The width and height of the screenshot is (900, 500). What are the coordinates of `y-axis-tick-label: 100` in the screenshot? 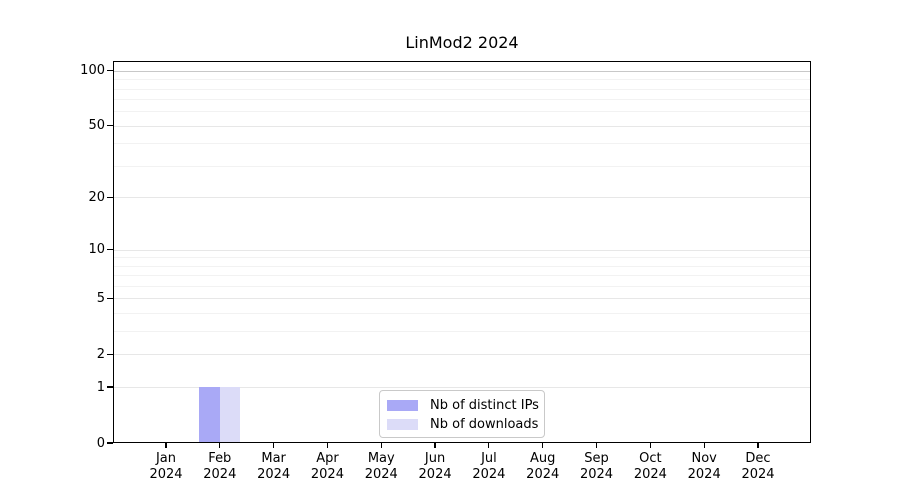 It's located at (92, 71).